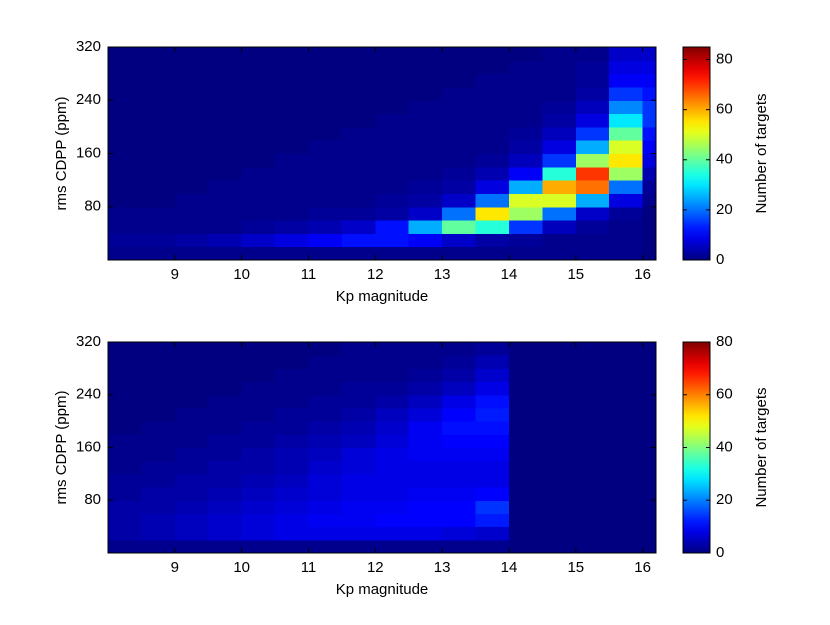  Describe the element at coordinates (720, 259) in the screenshot. I see `colorbar-tick-label: 0` at that location.